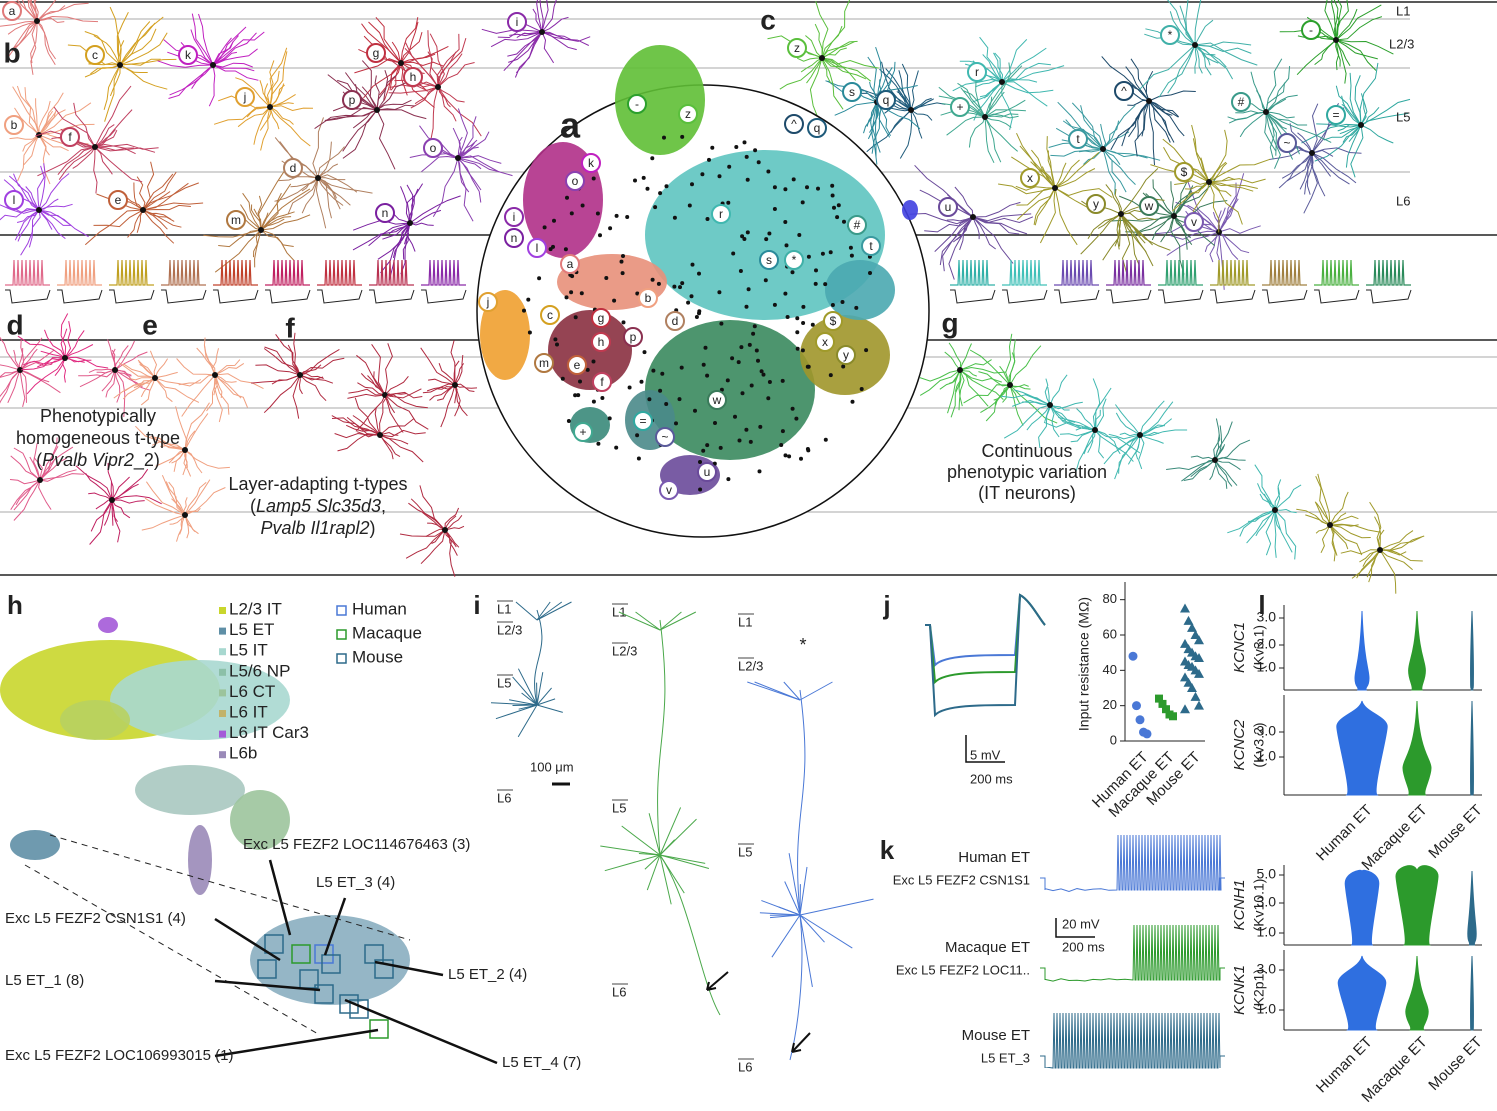 This screenshot has height=1111, width=1497. Describe the element at coordinates (1081, 923) in the screenshot. I see `scale-label: 20 mV` at that location.